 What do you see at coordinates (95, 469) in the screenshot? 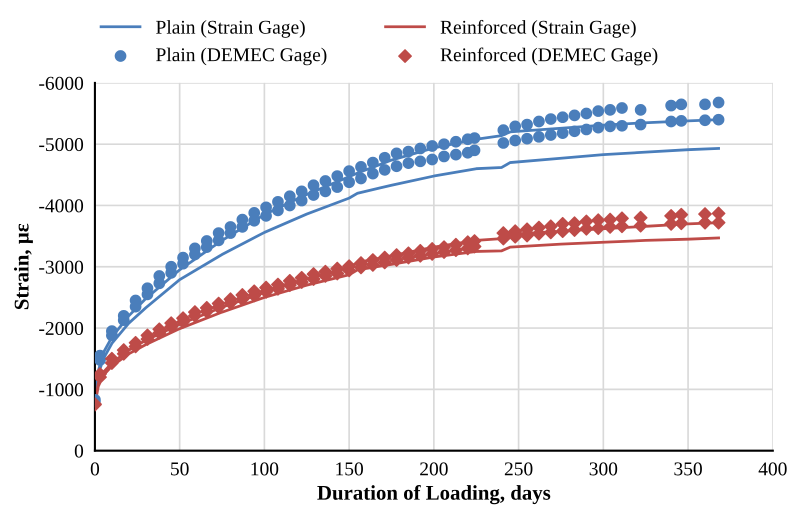
I see `x-tick-label: 0` at bounding box center [95, 469].